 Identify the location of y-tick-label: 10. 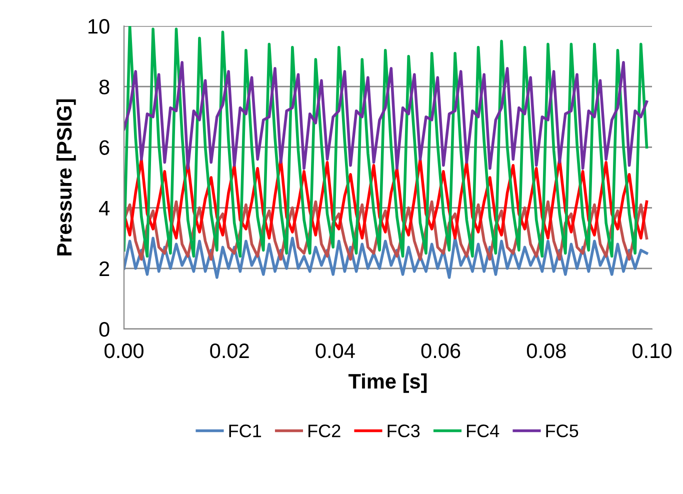
(99, 26).